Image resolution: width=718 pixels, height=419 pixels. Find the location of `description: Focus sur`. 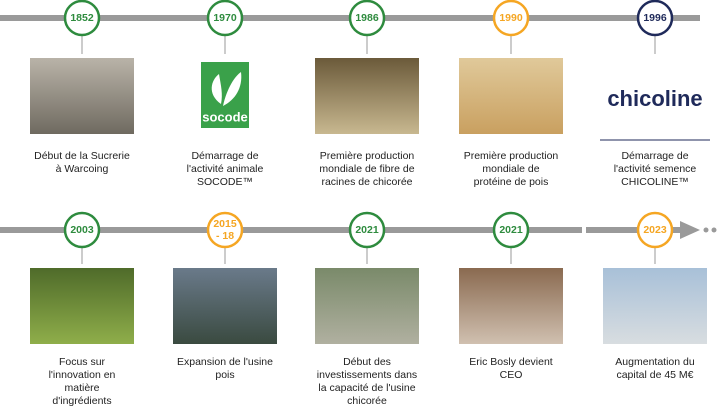

description: Focus sur is located at coordinates (82, 362).